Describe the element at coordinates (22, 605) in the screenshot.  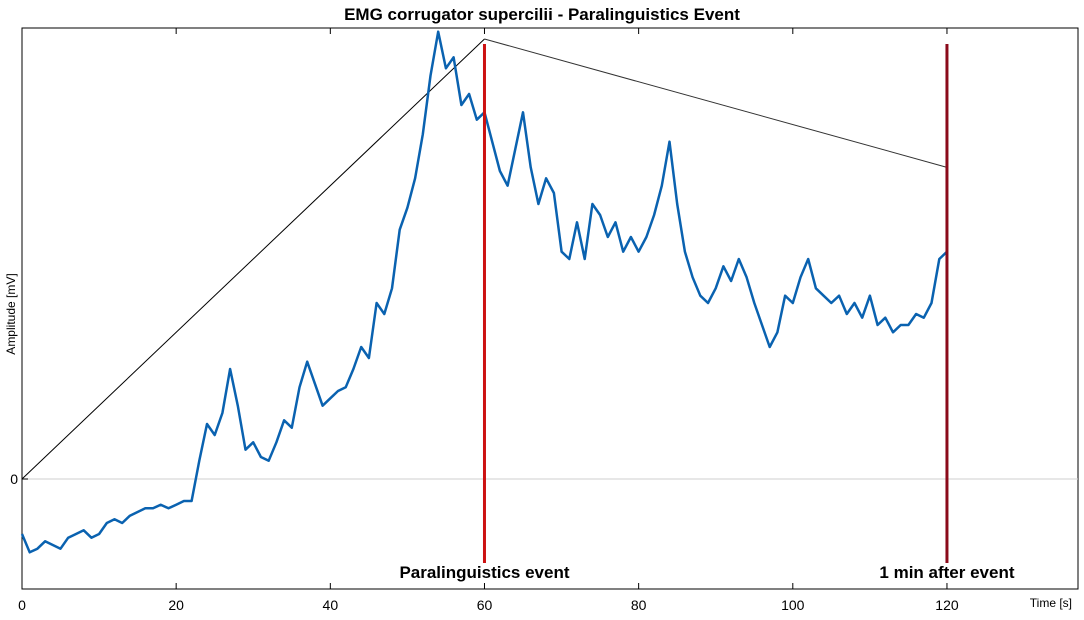
I see `x-tick-label: 0` at that location.